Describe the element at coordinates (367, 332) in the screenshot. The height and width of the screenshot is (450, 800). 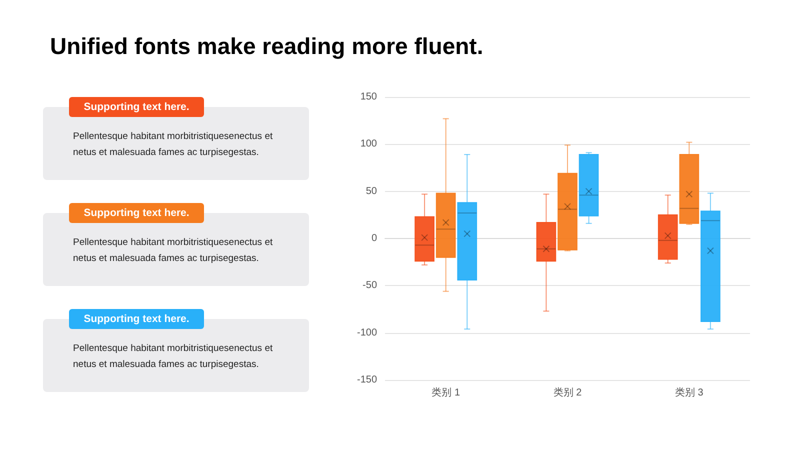
I see `y-tick-label: -100` at that location.